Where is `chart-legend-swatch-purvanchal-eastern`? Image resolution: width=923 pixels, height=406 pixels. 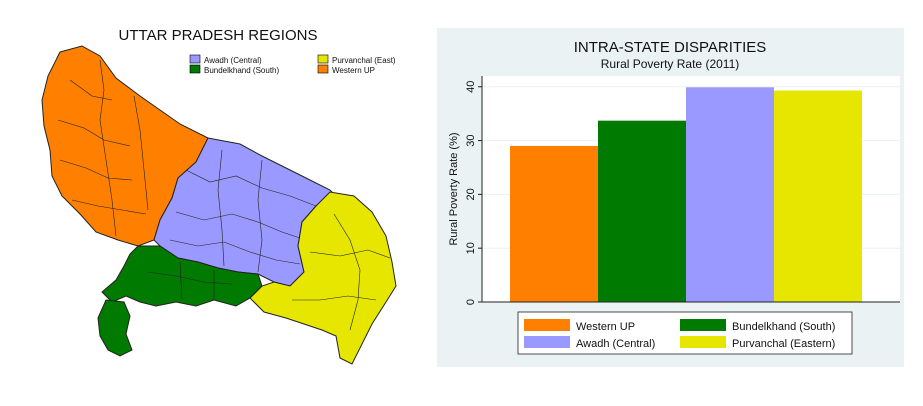
chart-legend-swatch-purvanchal-eastern is located at coordinates (703, 342).